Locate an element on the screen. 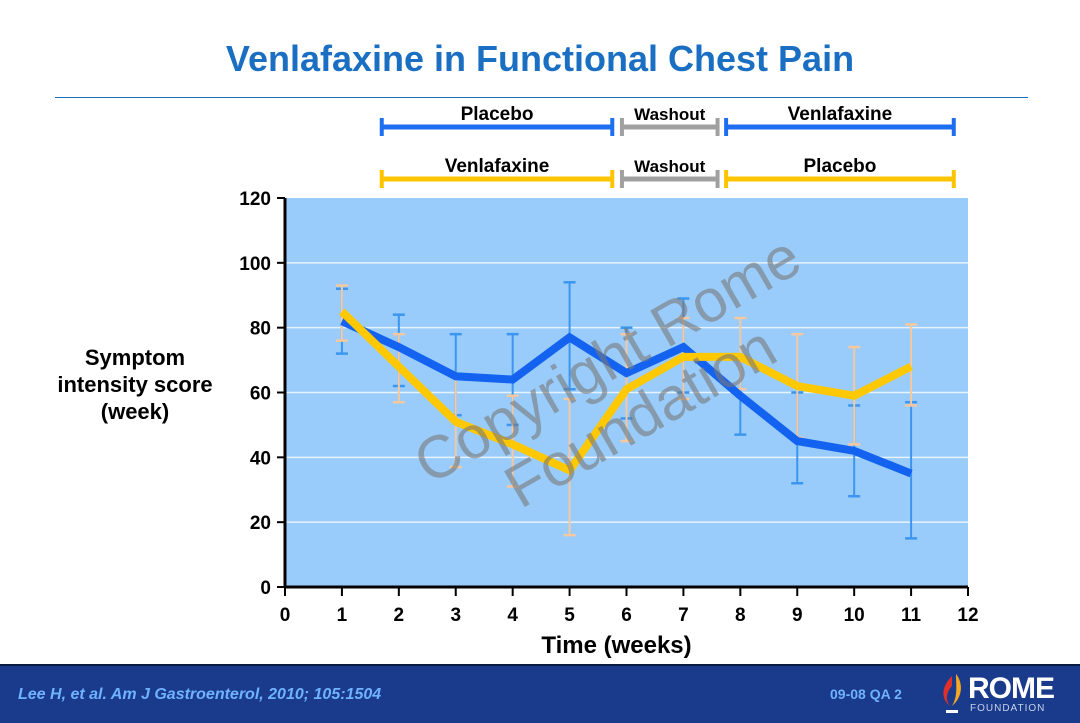 This screenshot has height=723, width=1080. y-tick-label: 40 is located at coordinates (260, 458).